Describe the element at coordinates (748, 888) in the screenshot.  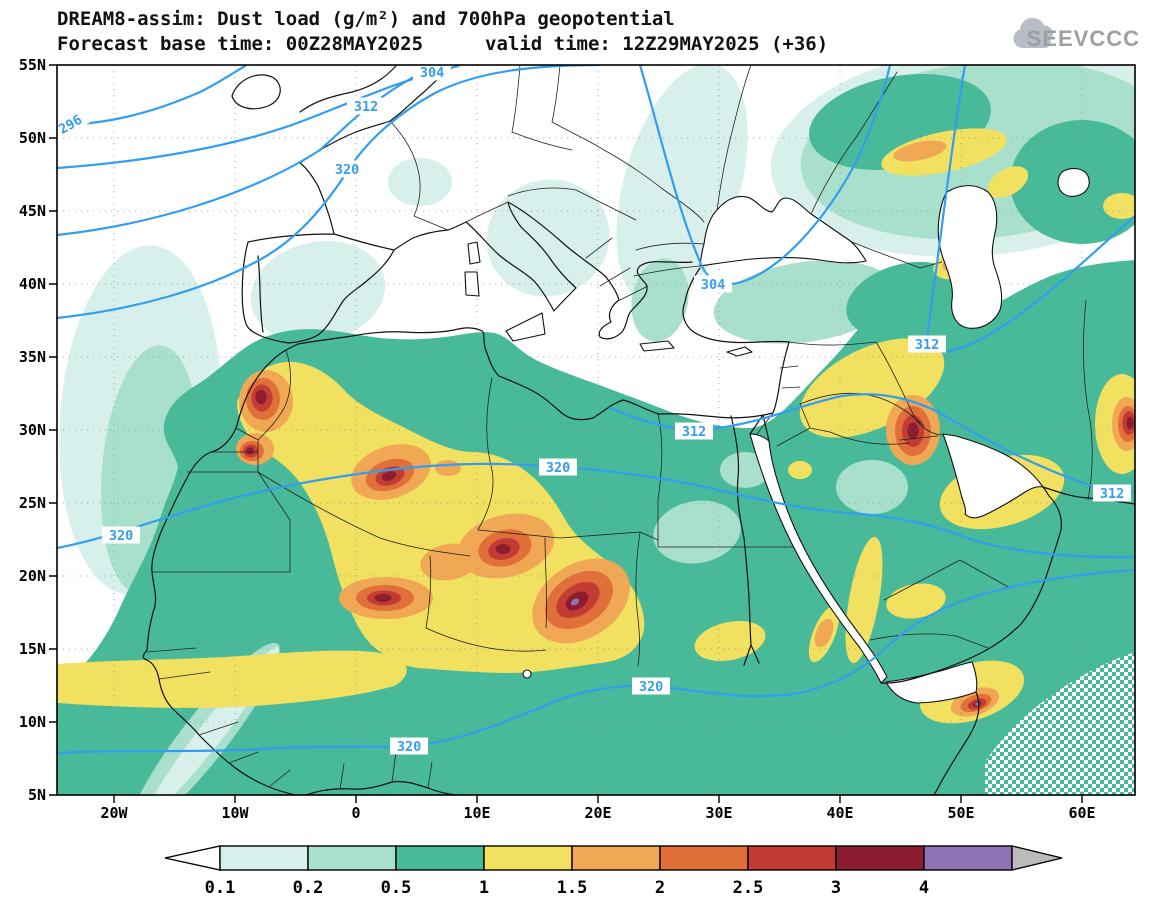
I see `colorbar-tick-label: 2.5` at that location.